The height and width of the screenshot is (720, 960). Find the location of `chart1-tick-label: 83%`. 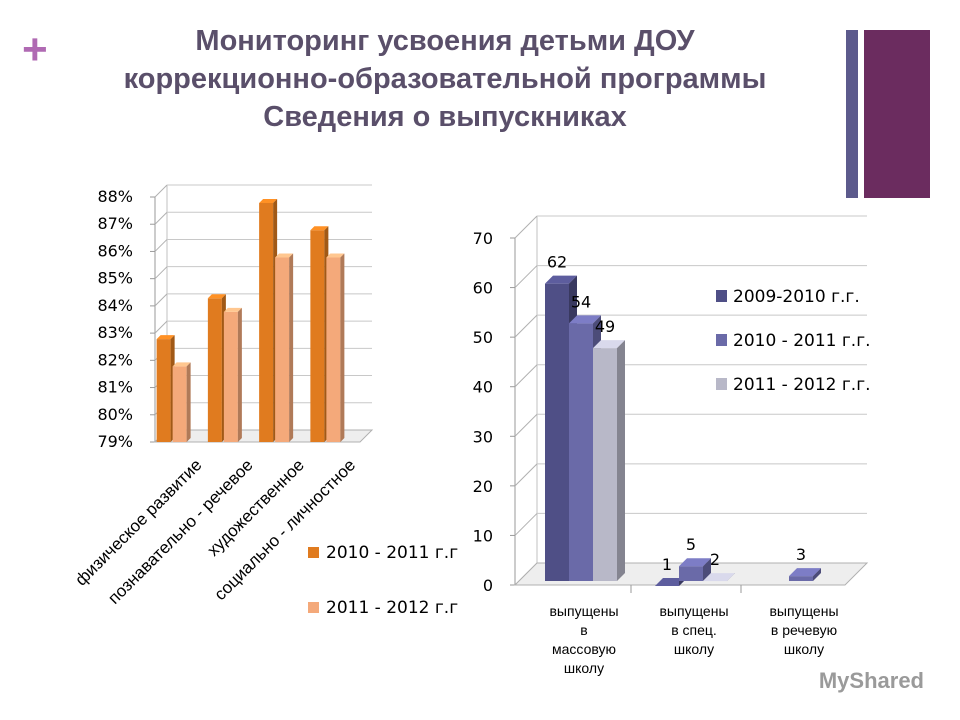

chart1-tick-label: 83% is located at coordinates (115, 332).